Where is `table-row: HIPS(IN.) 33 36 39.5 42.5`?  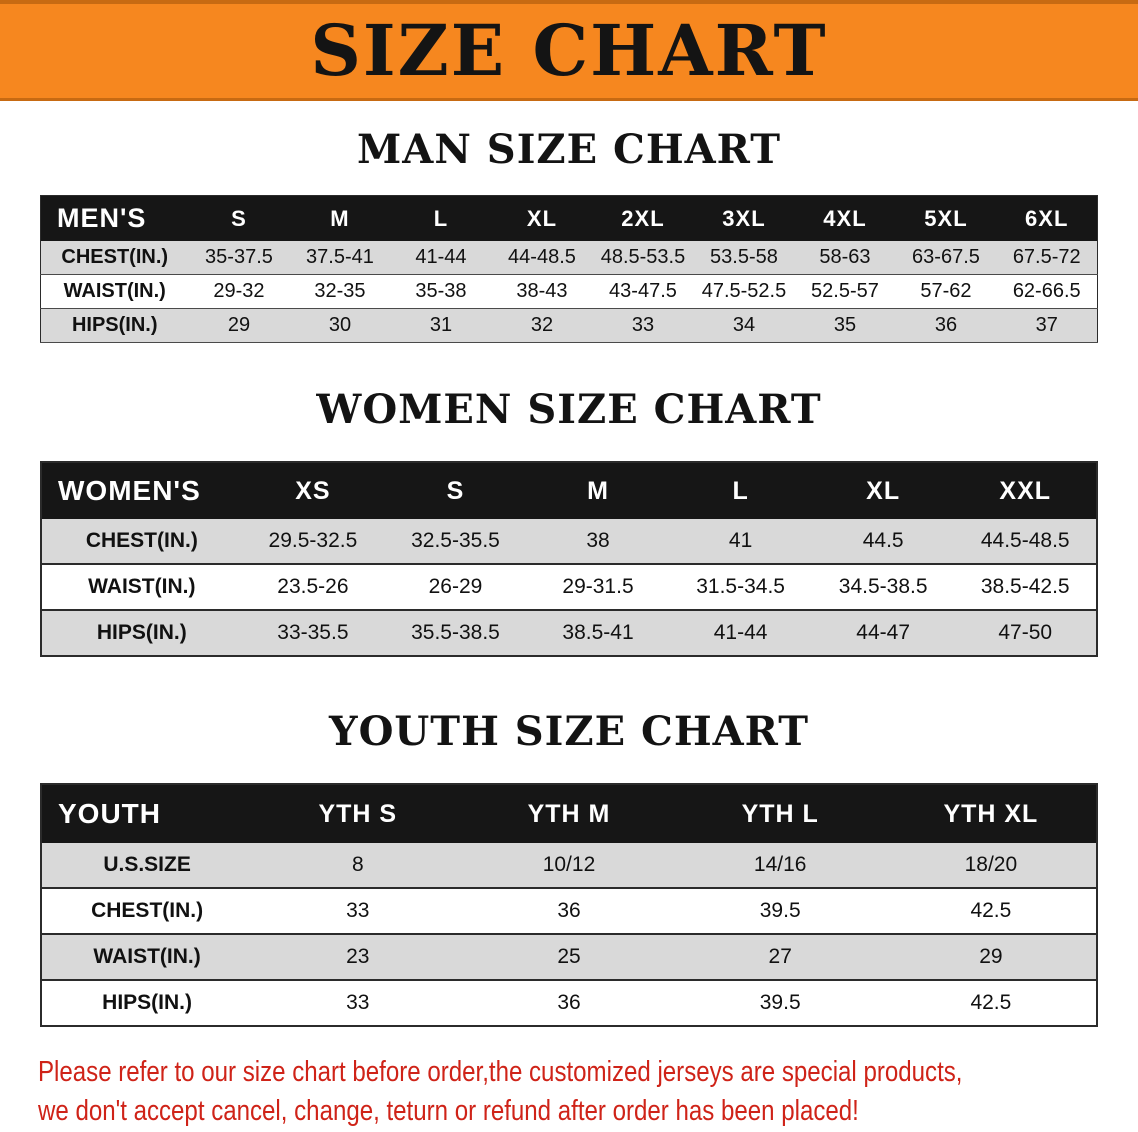 table-row: HIPS(IN.) 33 36 39.5 42.5 is located at coordinates (569, 1003).